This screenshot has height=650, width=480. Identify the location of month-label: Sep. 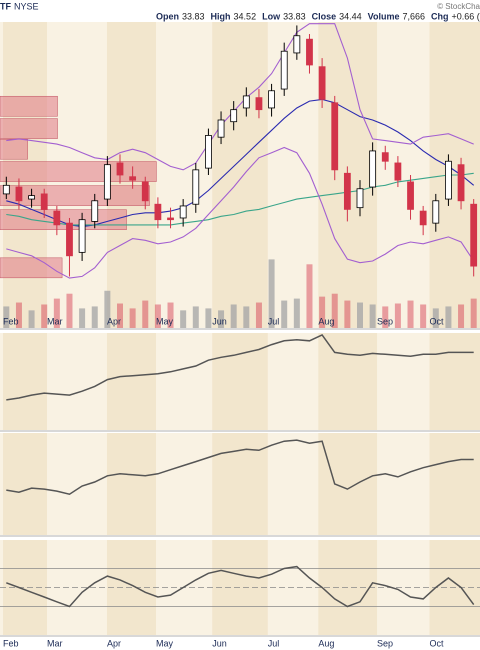
(385, 321).